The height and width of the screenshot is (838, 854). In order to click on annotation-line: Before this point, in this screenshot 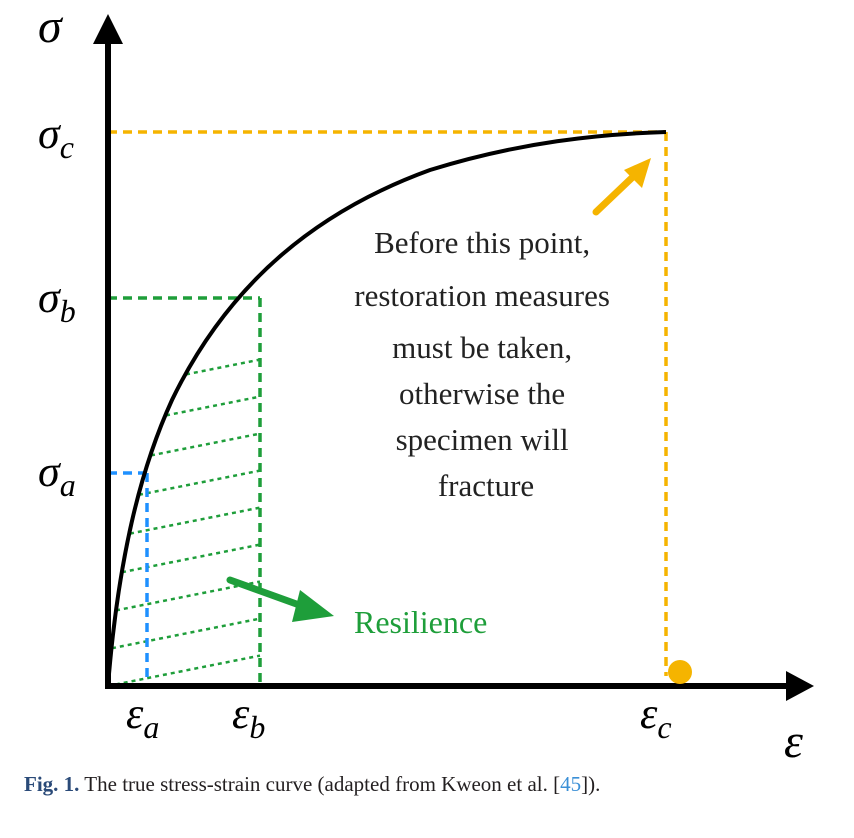, I will do `click(482, 242)`.